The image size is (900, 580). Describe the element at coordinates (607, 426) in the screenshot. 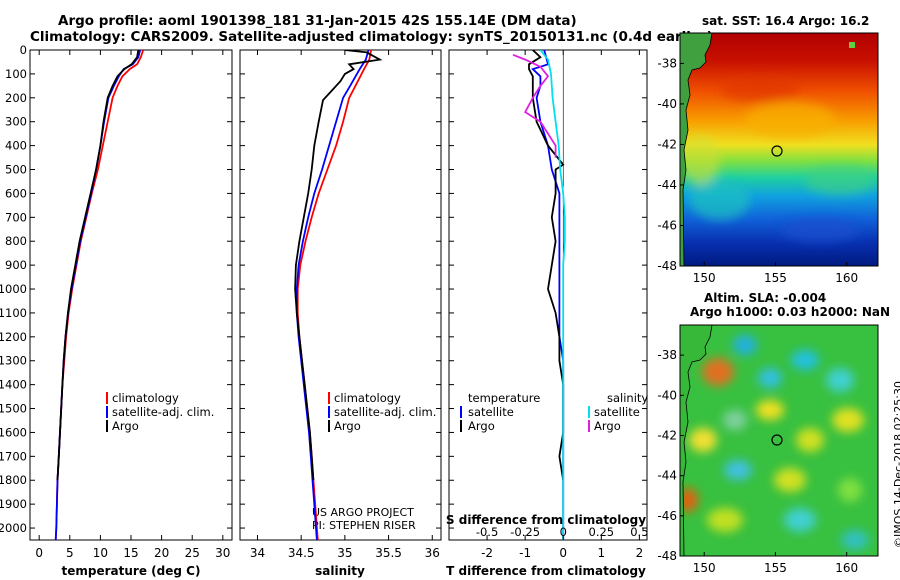

I see `legend-text-s-argo: Argo` at that location.